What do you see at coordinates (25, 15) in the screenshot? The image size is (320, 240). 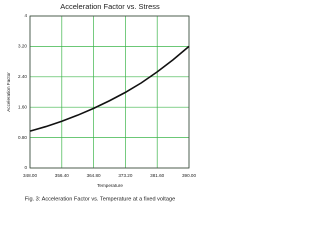 I see `y-tick-label: 4` at bounding box center [25, 15].